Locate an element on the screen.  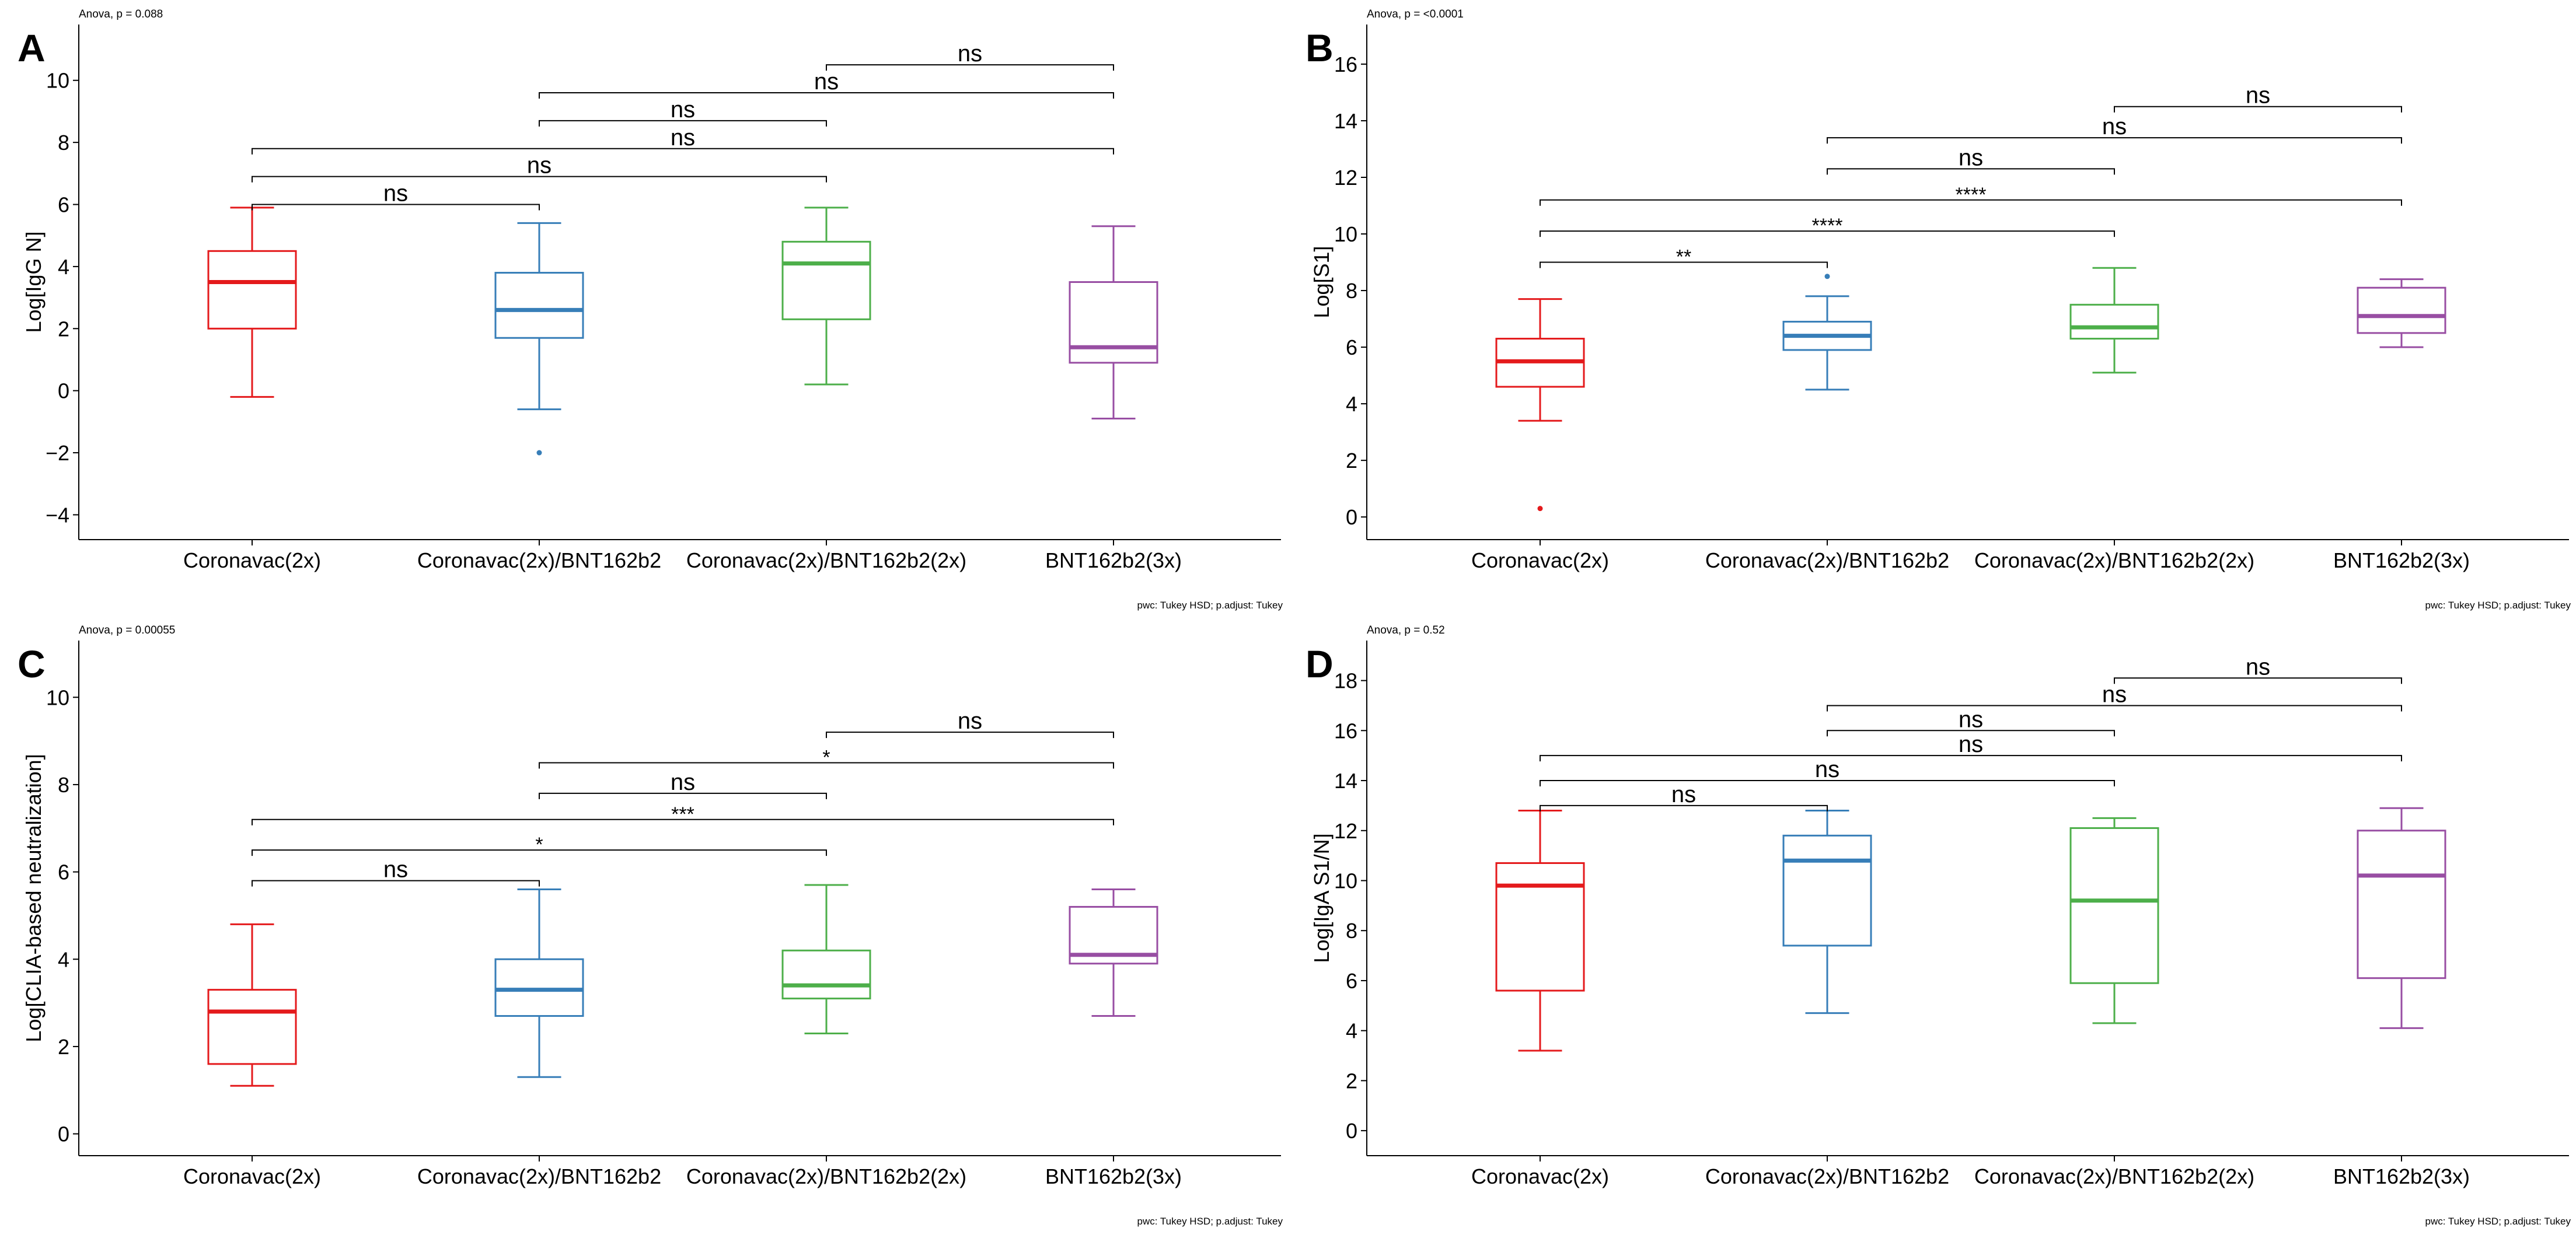
significance-label: ** is located at coordinates (1683, 257).